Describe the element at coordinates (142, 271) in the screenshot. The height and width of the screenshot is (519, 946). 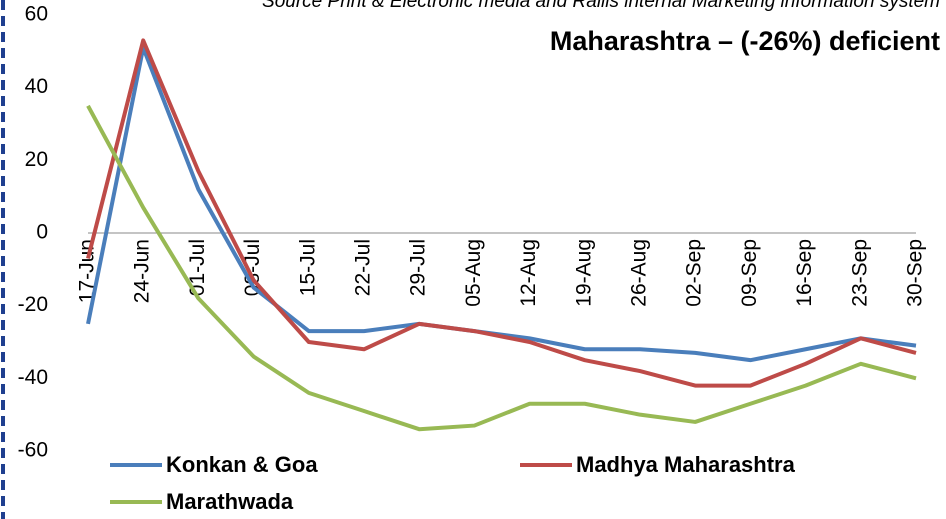
I see `x-tick-label: 24-Jun` at that location.